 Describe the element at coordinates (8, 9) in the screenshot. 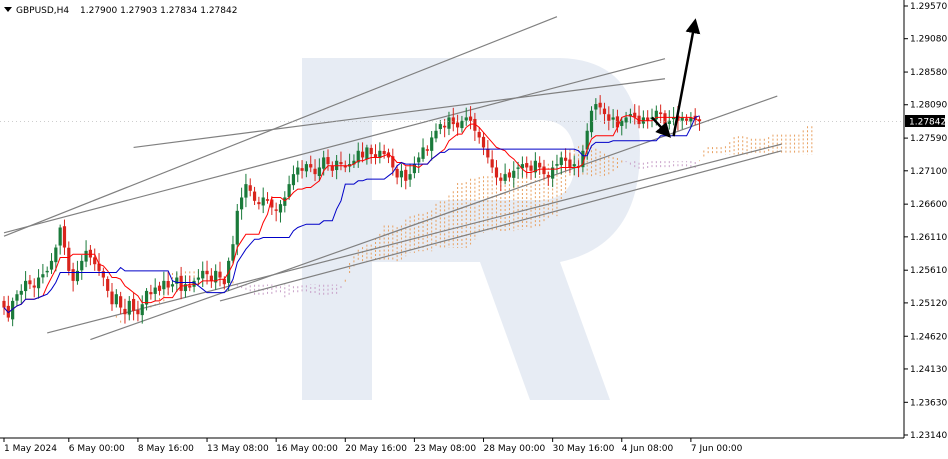

I see `triangle-down-icon` at that location.